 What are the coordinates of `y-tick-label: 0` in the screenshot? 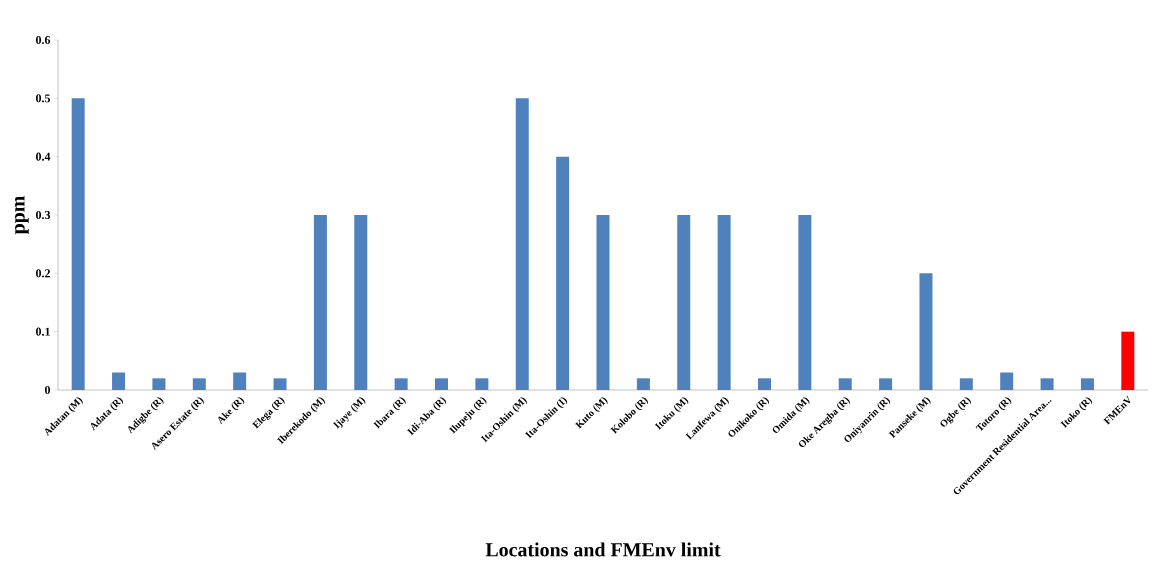 It's located at (47, 390).